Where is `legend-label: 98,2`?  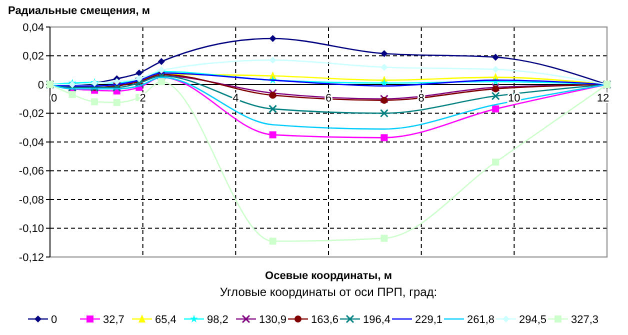 legend-label: 98,2 is located at coordinates (217, 320).